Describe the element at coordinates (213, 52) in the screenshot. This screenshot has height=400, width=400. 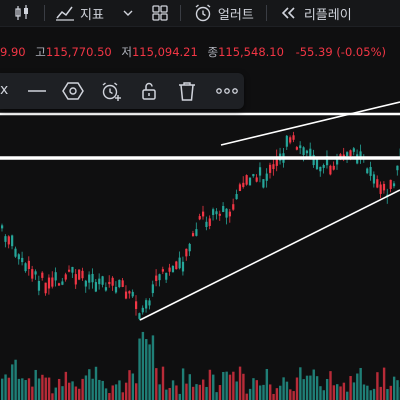
I see `close-label: 종` at that location.